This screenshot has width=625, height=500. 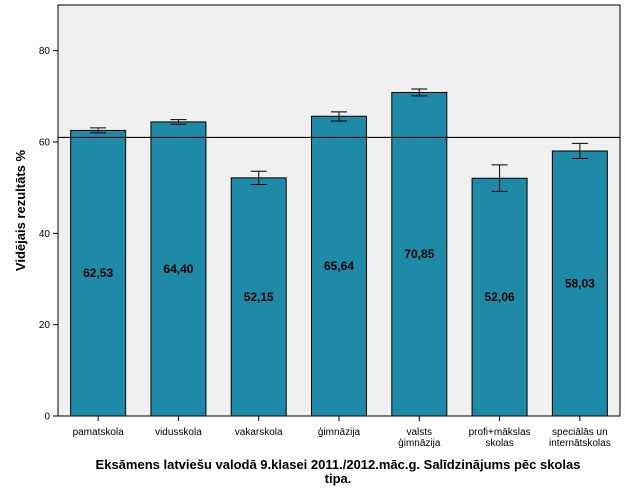 What do you see at coordinates (20, 210) in the screenshot?
I see `y-axis-title: Vidējais rezultāts %` at bounding box center [20, 210].